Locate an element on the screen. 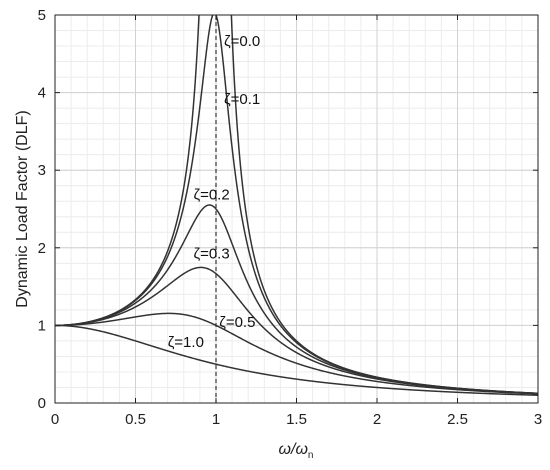  curve-label-zeta-0.0: ζ=0.0 is located at coordinates (242, 41).